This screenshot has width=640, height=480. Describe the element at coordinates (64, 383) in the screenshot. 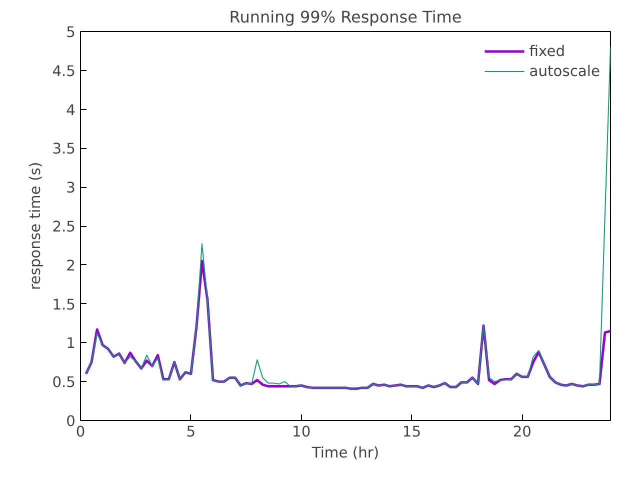

I see `y-tick-label: 0.5` at that location.